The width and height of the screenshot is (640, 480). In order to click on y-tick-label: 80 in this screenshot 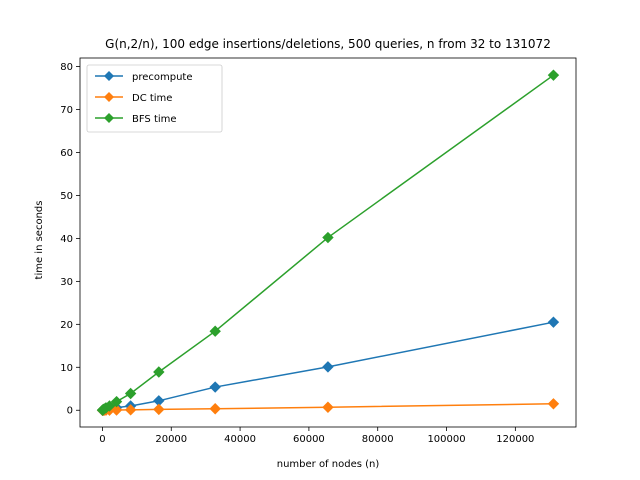, I will do `click(66, 67)`.